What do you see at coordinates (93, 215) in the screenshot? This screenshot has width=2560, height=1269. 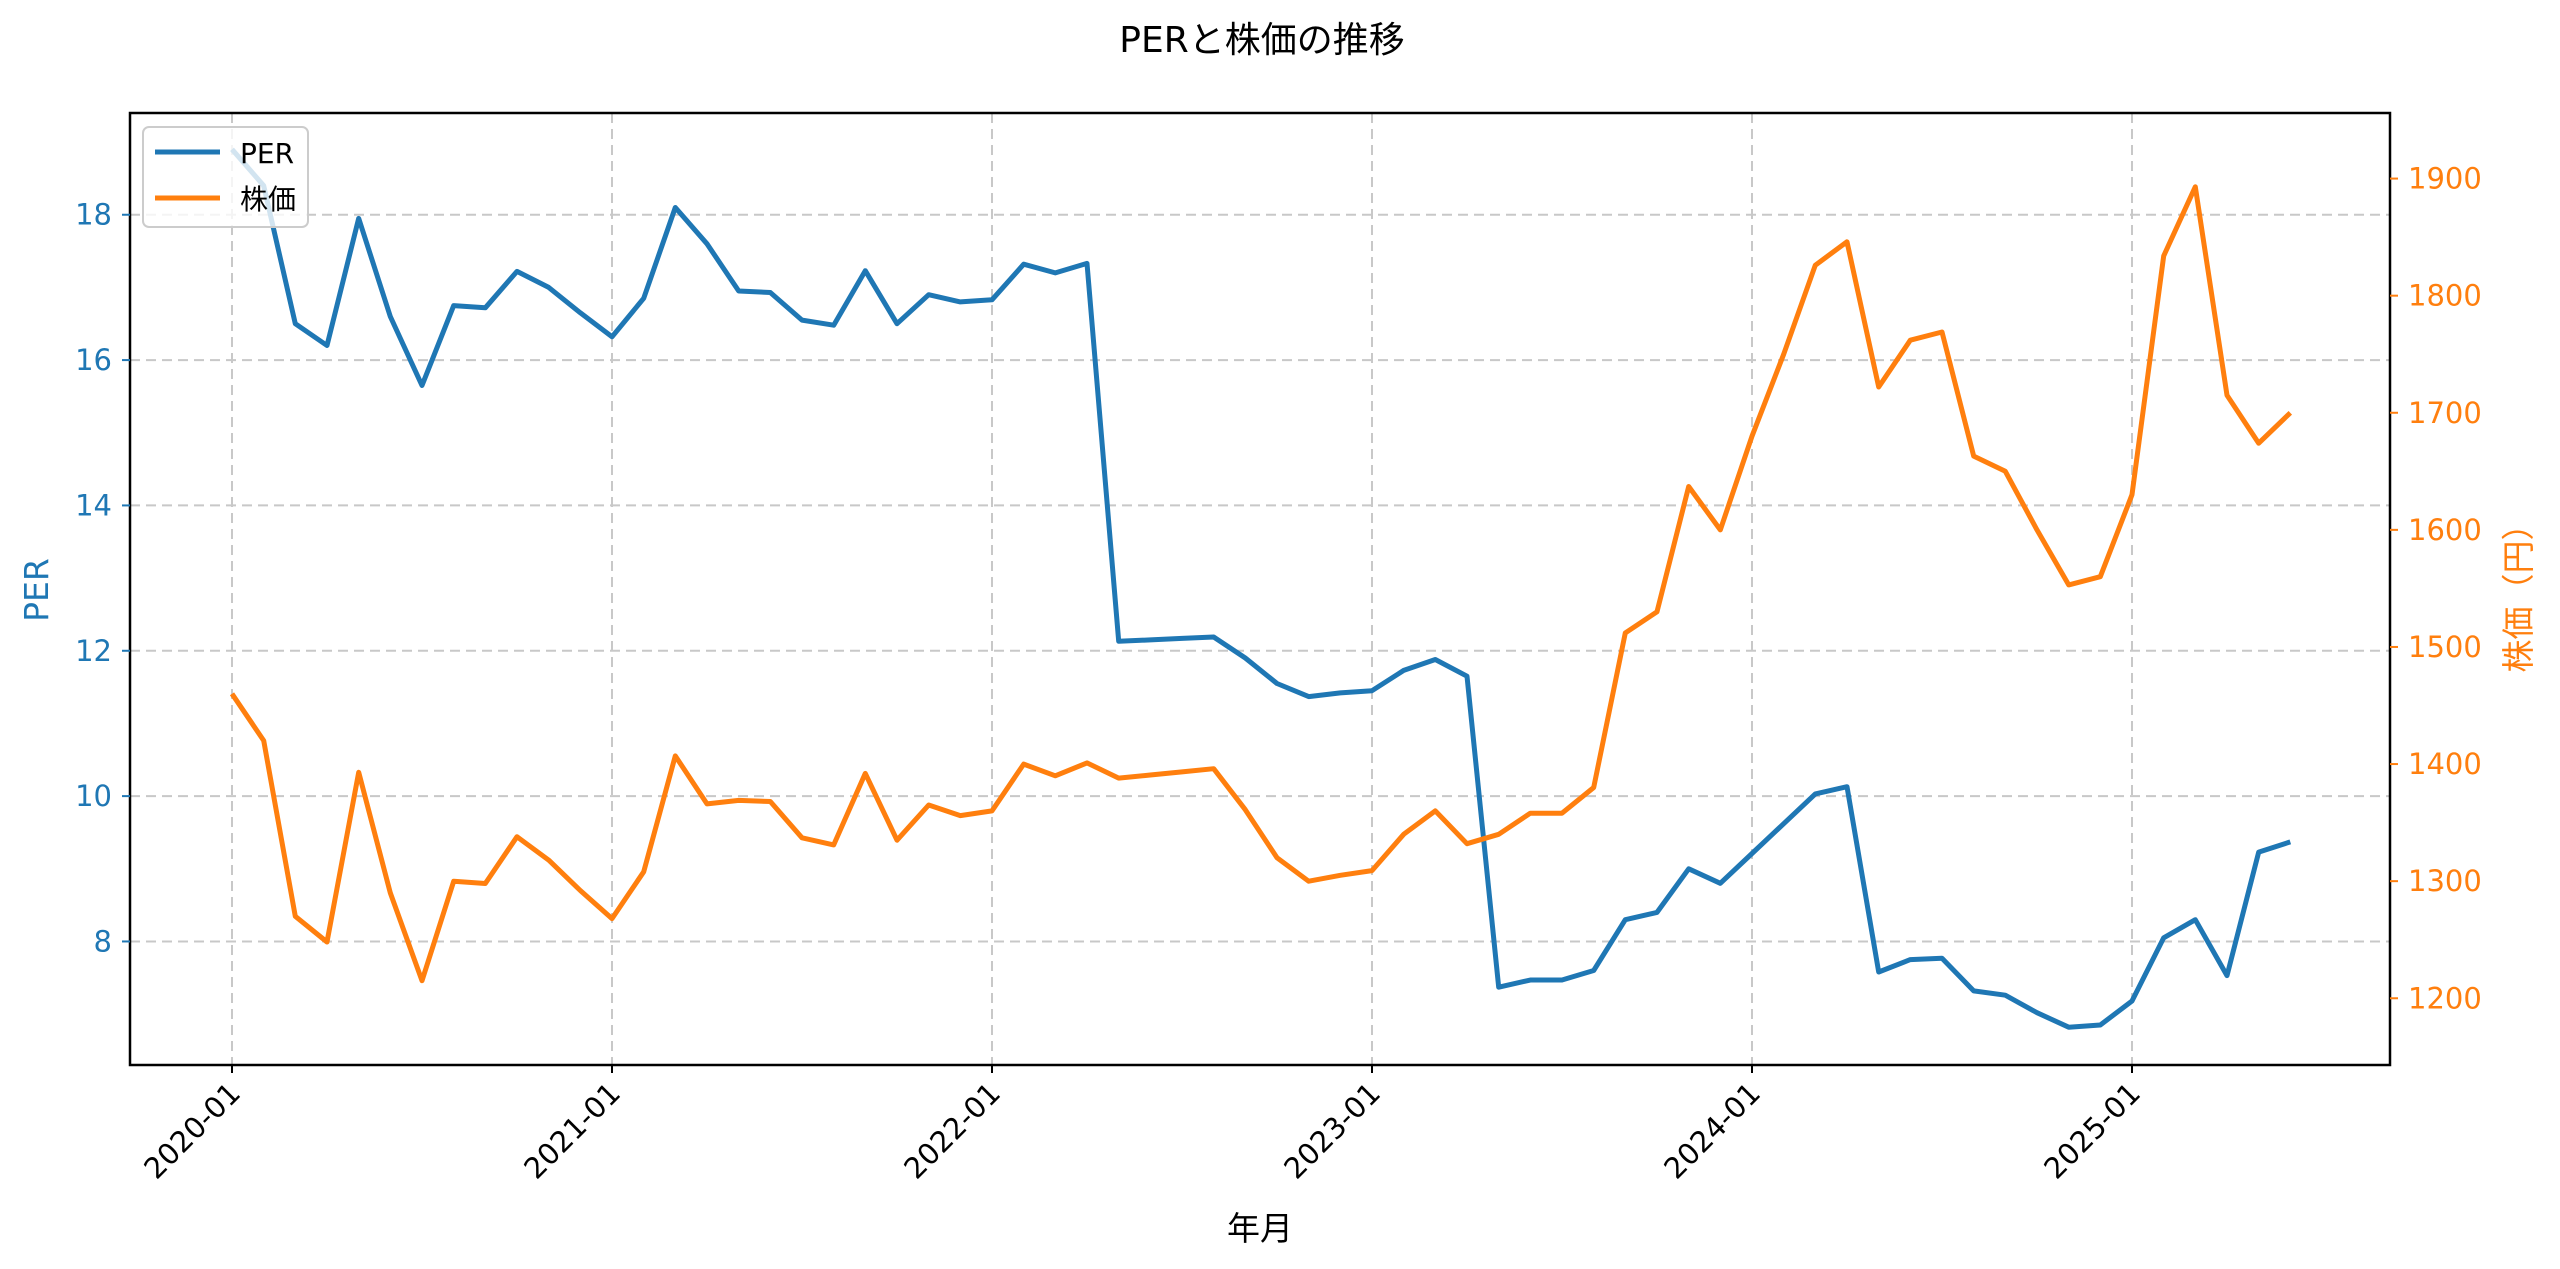 I see `svg-text: 18` at bounding box center [93, 215].